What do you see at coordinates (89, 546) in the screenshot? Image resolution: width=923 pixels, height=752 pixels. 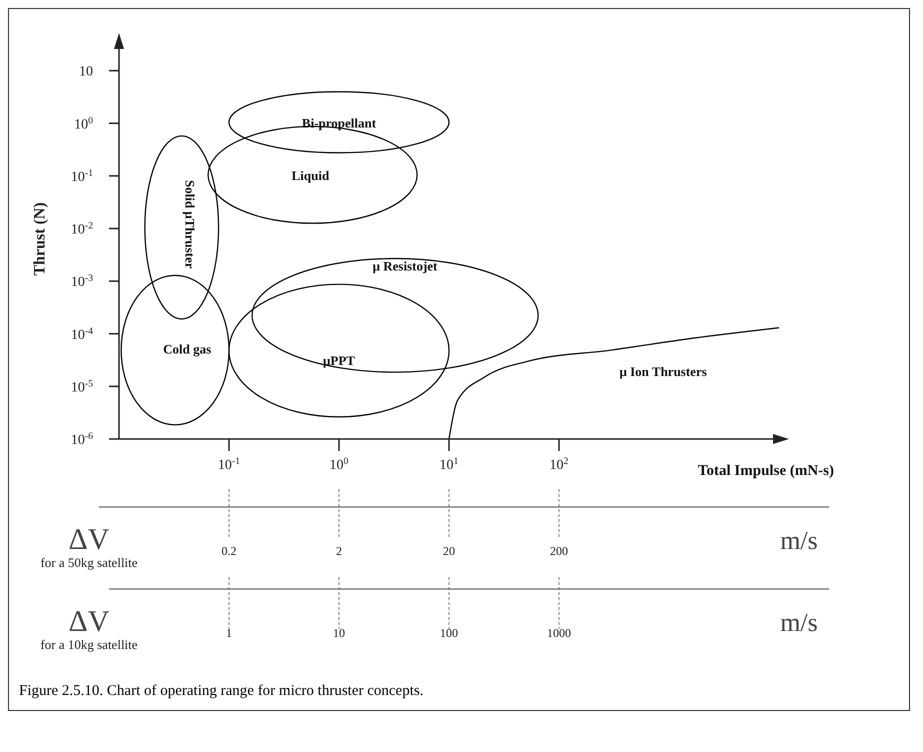 I see `text: ΔV for a 50kg satellite` at bounding box center [89, 546].